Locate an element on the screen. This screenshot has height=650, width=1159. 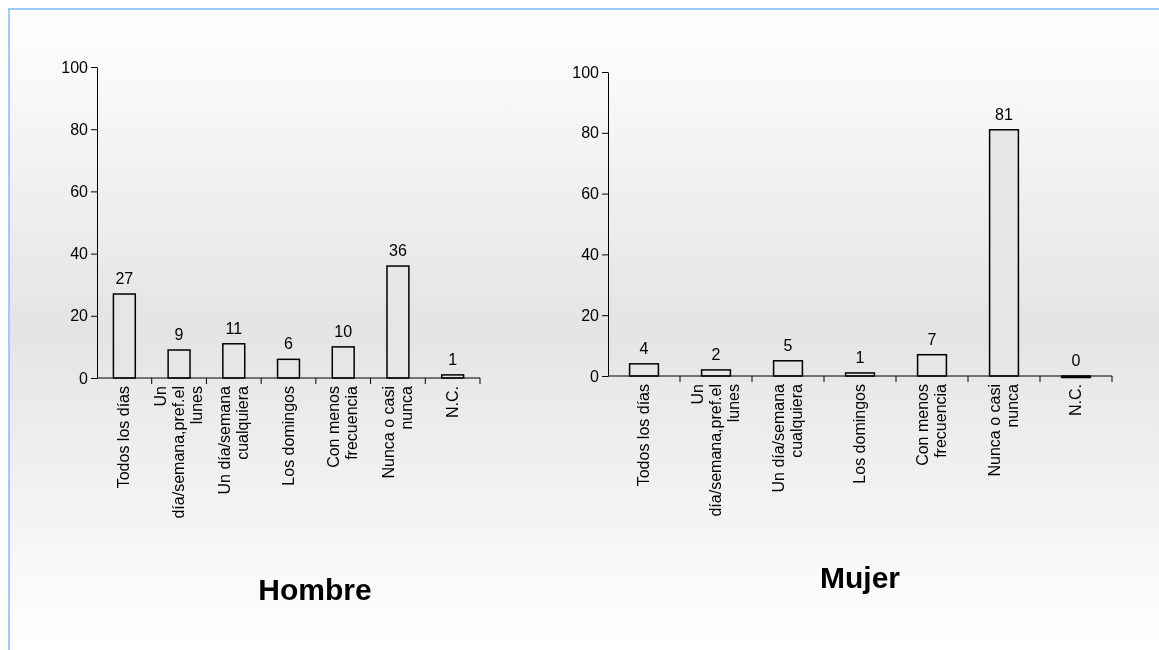
data-label: 11 is located at coordinates (234, 328).